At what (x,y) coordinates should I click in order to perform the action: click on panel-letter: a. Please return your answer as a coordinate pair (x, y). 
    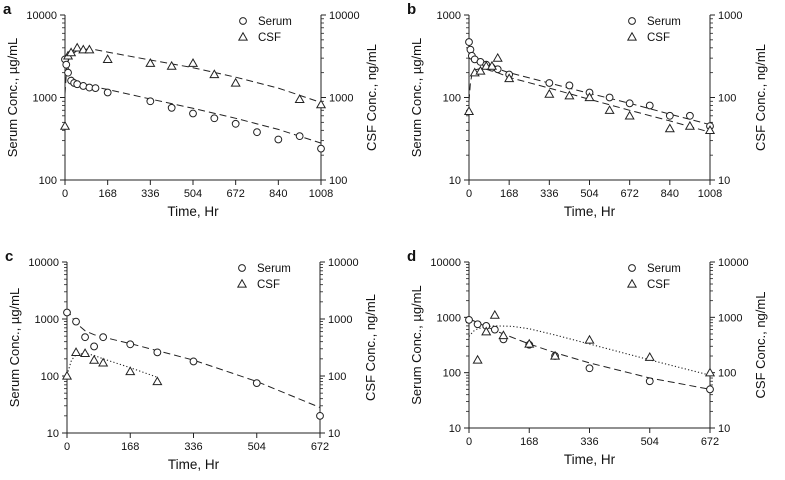
    Looking at the image, I should click on (7, 9).